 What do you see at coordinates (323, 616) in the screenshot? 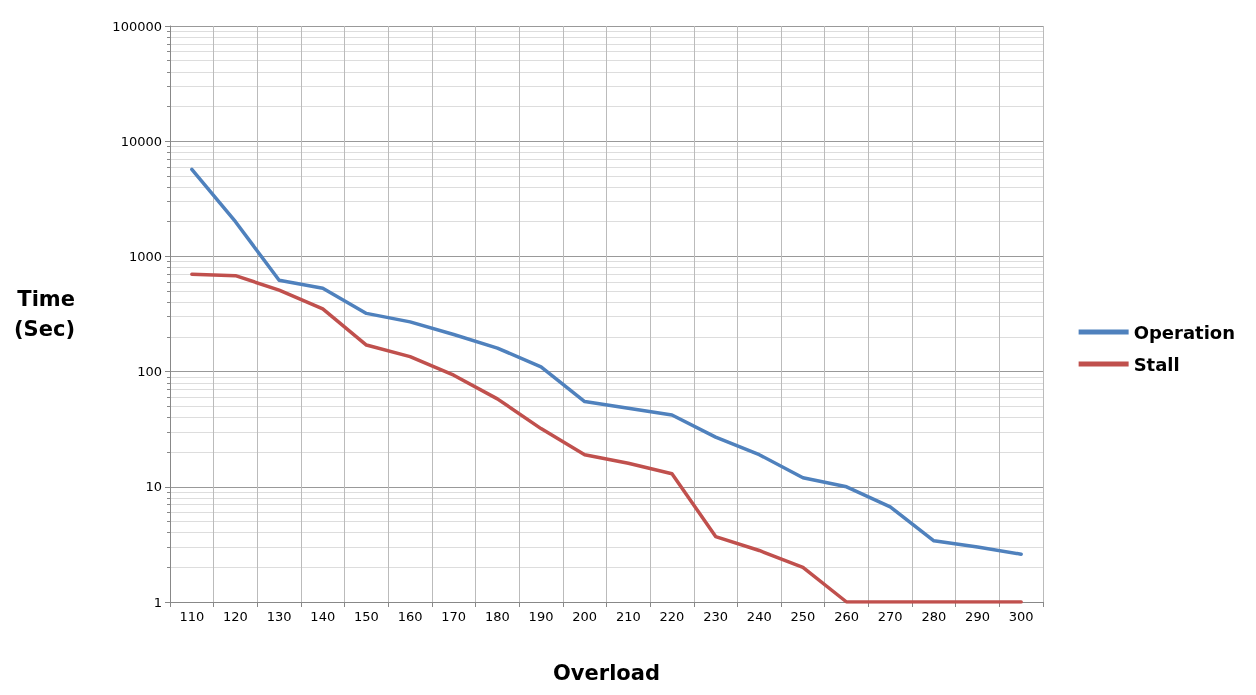
I see `x-tick-label: 140` at bounding box center [323, 616].